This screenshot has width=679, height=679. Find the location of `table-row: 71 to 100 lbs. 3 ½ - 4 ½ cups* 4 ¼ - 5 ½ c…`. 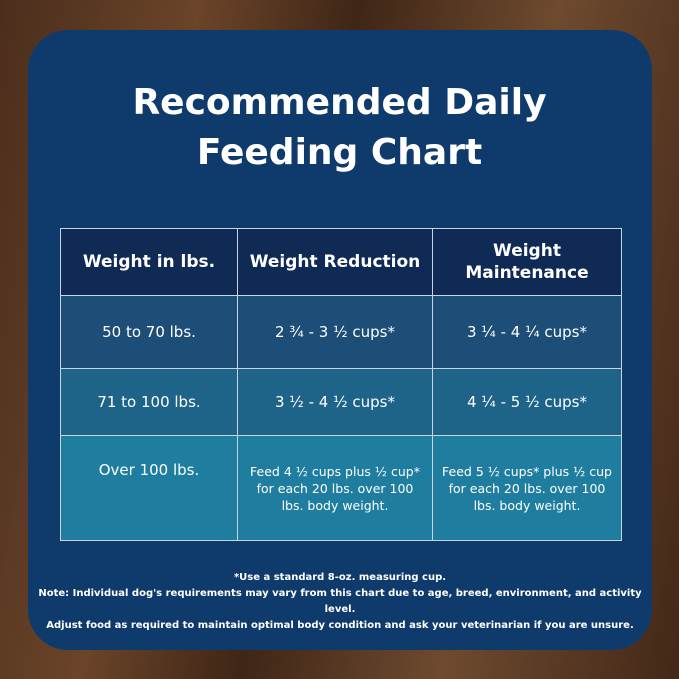

table-row: 71 to 100 lbs. 3 ½ - 4 ½ cups* 4 ¼ - 5 ½ c… is located at coordinates (341, 402).